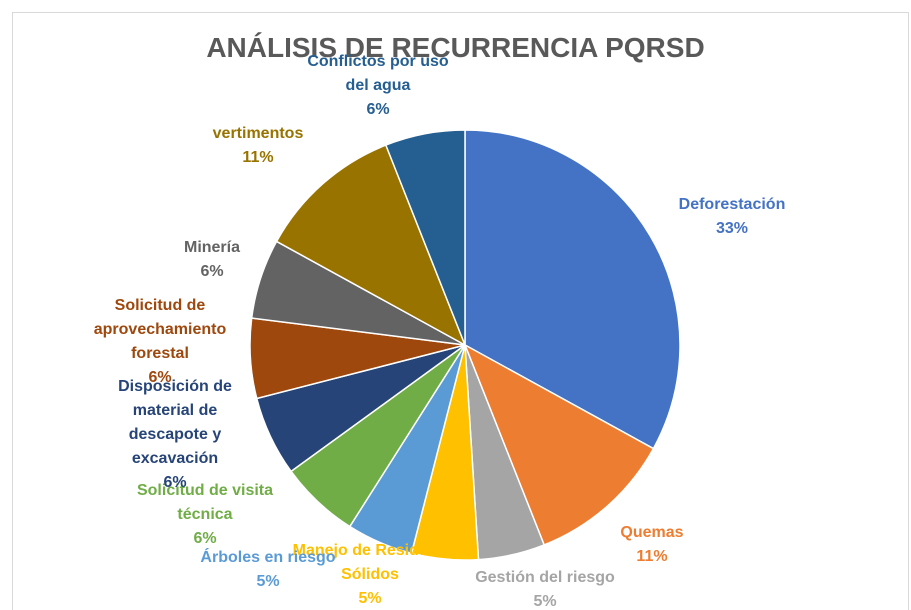 Image resolution: width=911 pixels, height=610 pixels. I want to click on data-label: Solicitud de aprovechamiento forestal 6%, so click(160, 342).